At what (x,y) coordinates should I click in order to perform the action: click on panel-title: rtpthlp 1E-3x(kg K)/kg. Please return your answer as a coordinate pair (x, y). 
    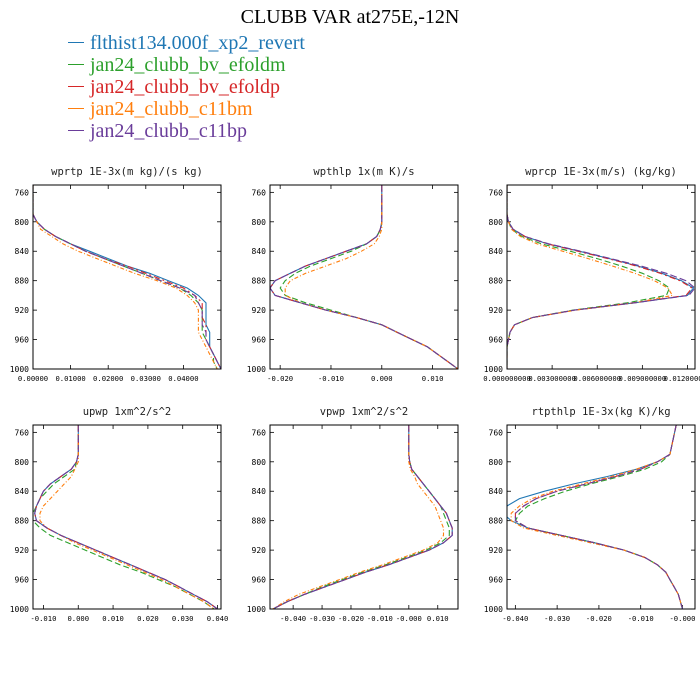
    Looking at the image, I should click on (600, 412).